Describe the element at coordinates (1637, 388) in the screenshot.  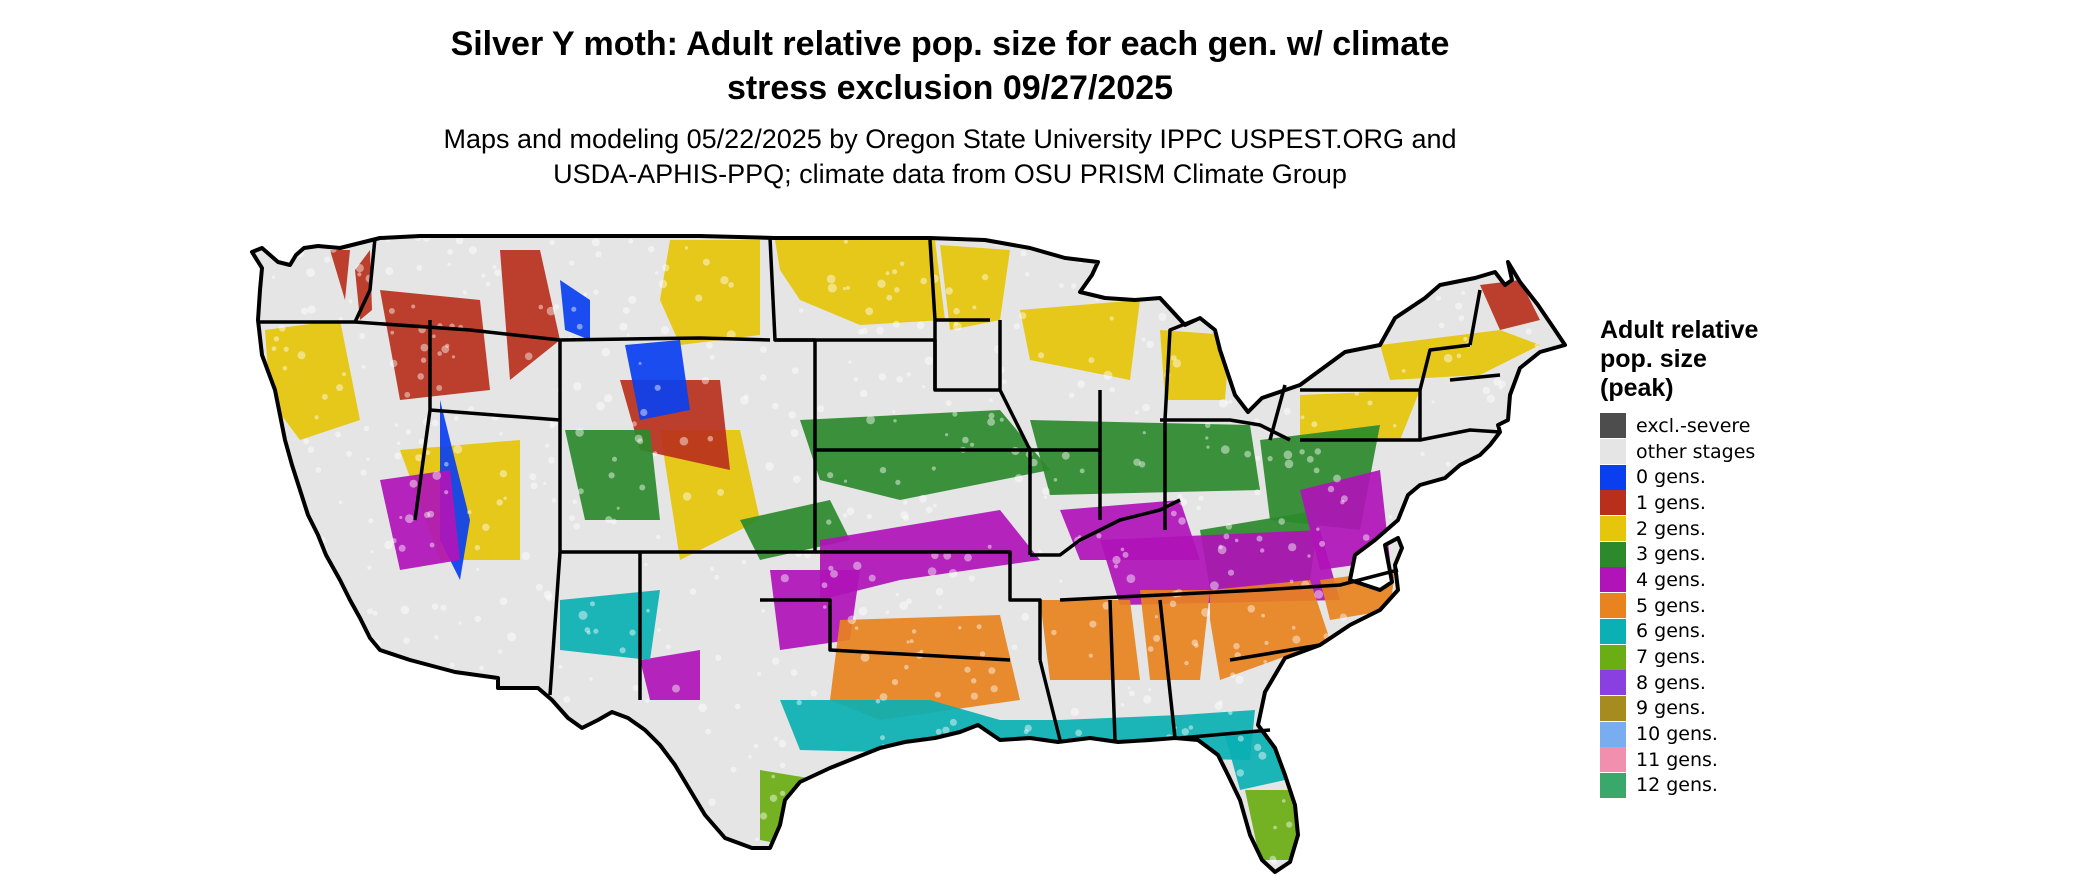
I see `legend-title-line-3: (peak)` at that location.